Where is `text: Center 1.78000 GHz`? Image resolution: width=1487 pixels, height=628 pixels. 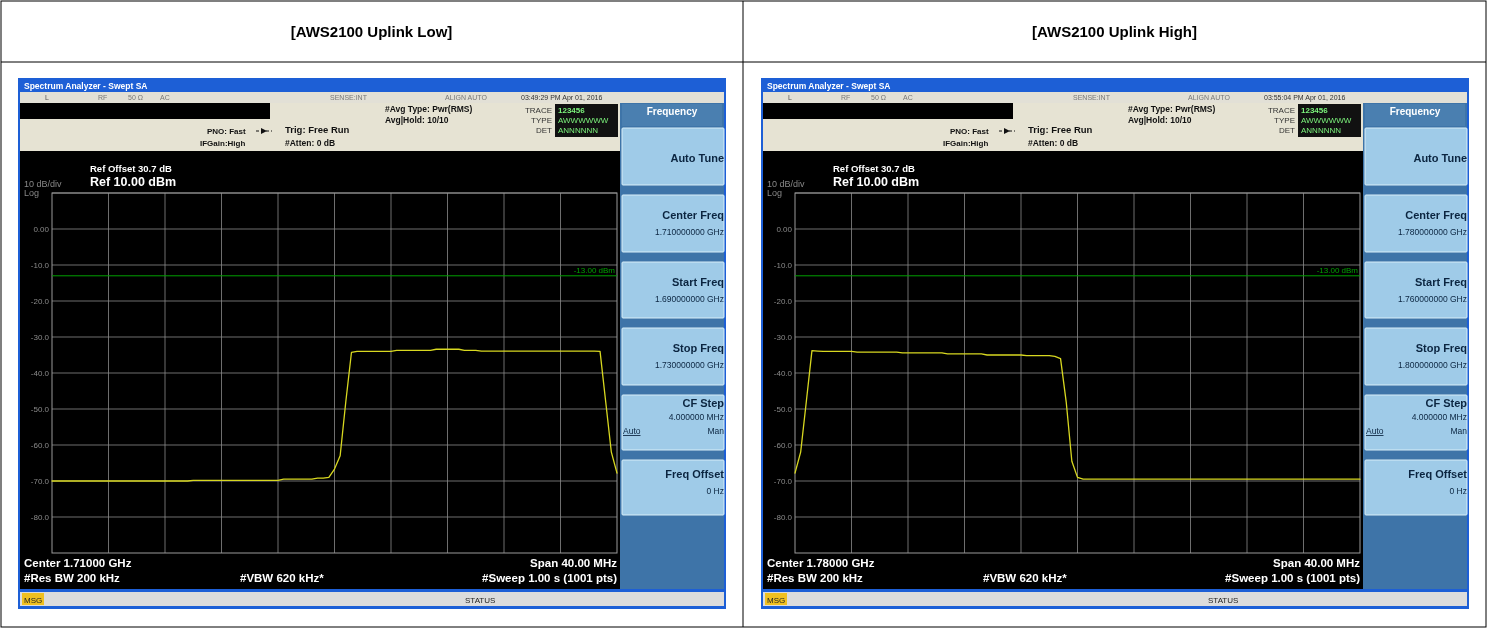
text: Center 1.78000 GHz is located at coordinates (821, 563).